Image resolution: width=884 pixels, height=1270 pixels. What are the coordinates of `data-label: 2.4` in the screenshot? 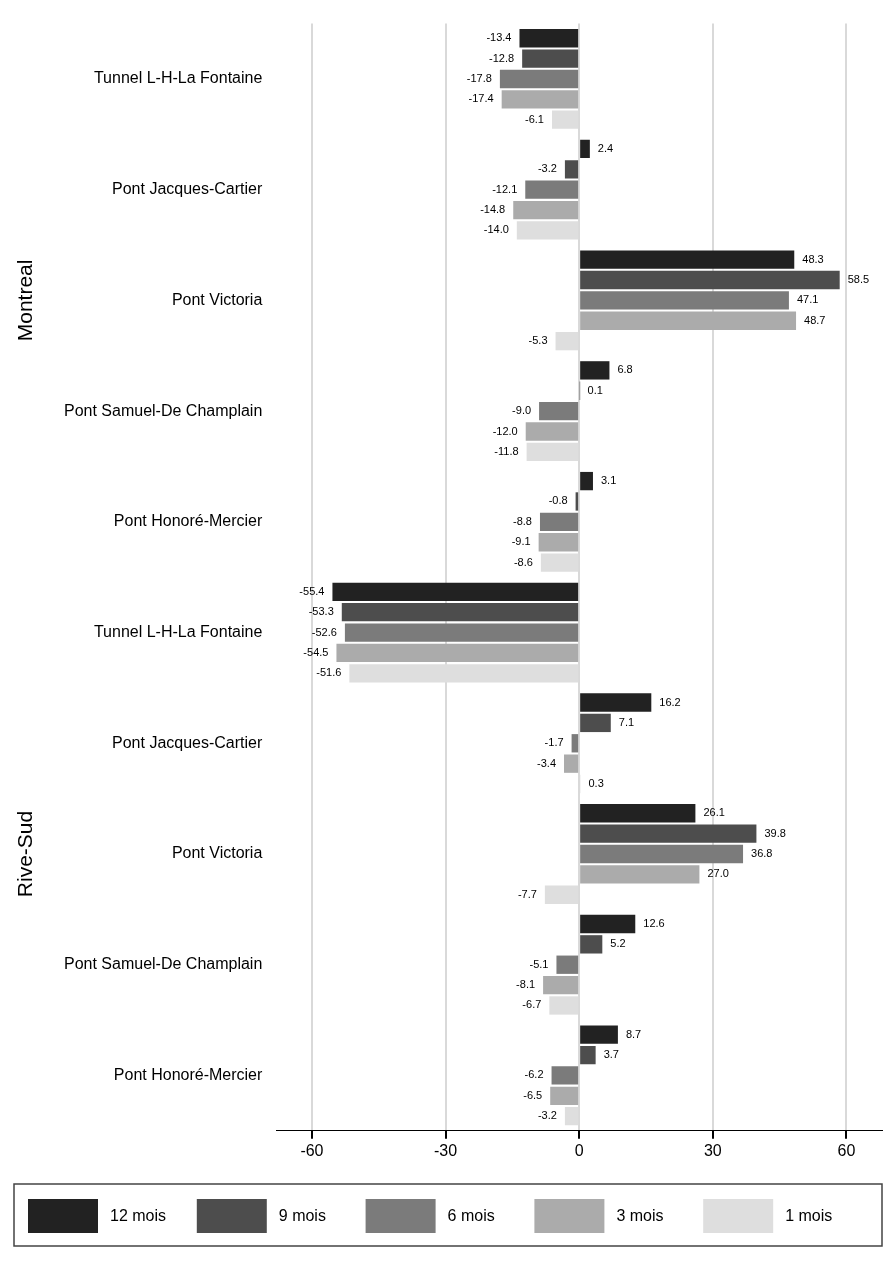 It's located at (605, 147).